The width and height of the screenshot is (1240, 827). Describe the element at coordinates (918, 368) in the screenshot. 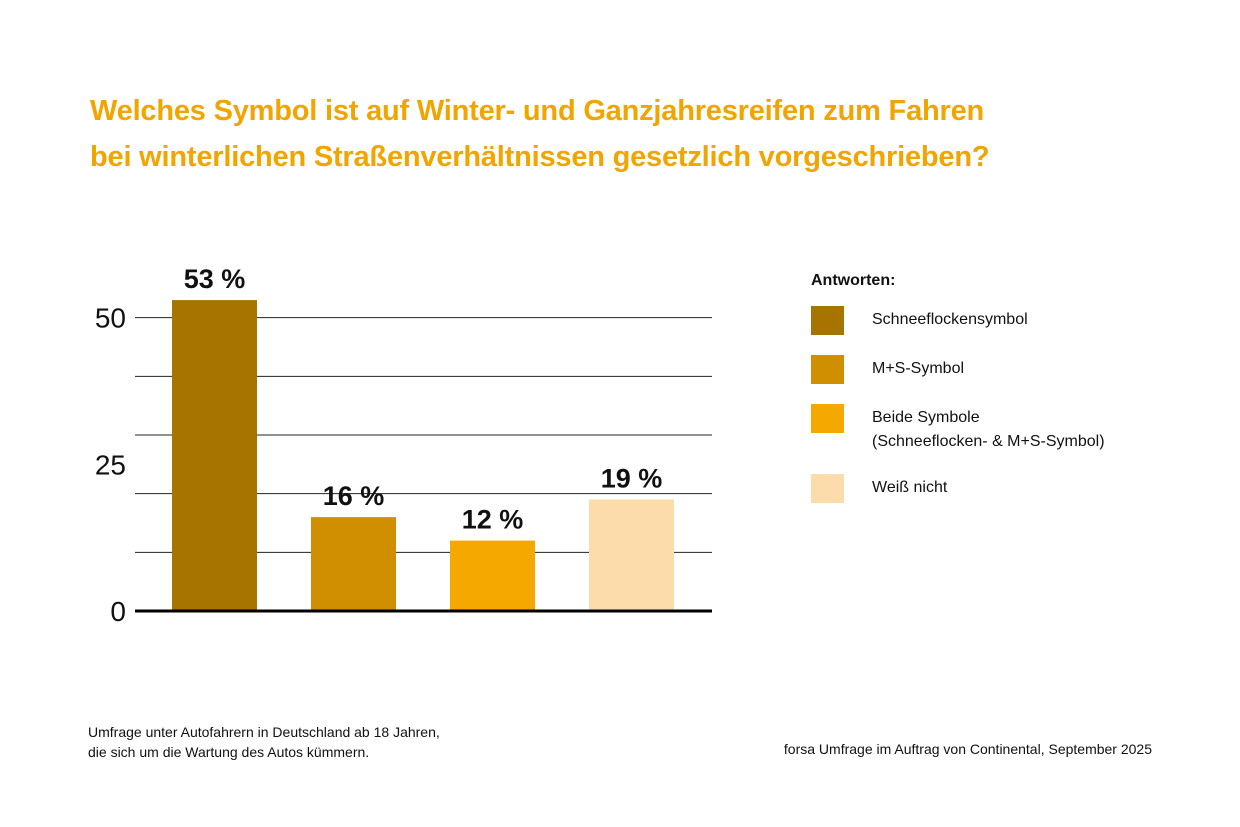

I see `legend-label: M+S-Symbol` at that location.